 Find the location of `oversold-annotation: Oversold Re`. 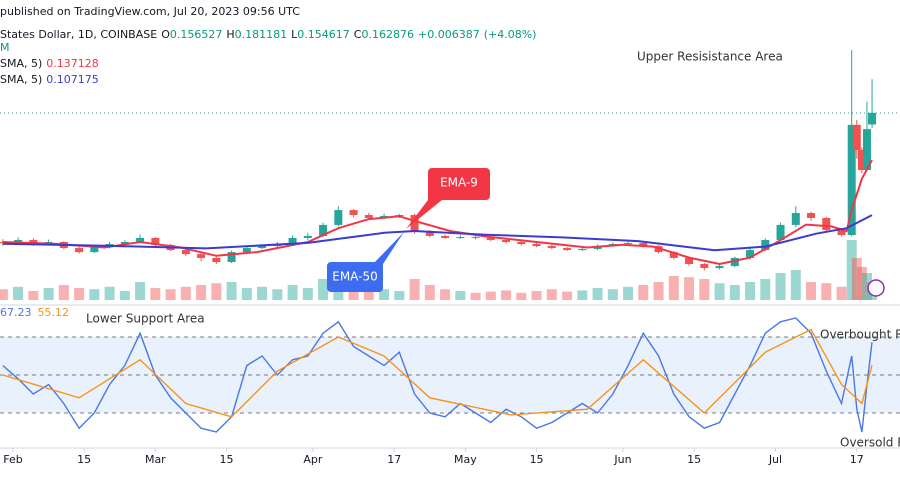

oversold-annotation: Oversold Re is located at coordinates (870, 443).